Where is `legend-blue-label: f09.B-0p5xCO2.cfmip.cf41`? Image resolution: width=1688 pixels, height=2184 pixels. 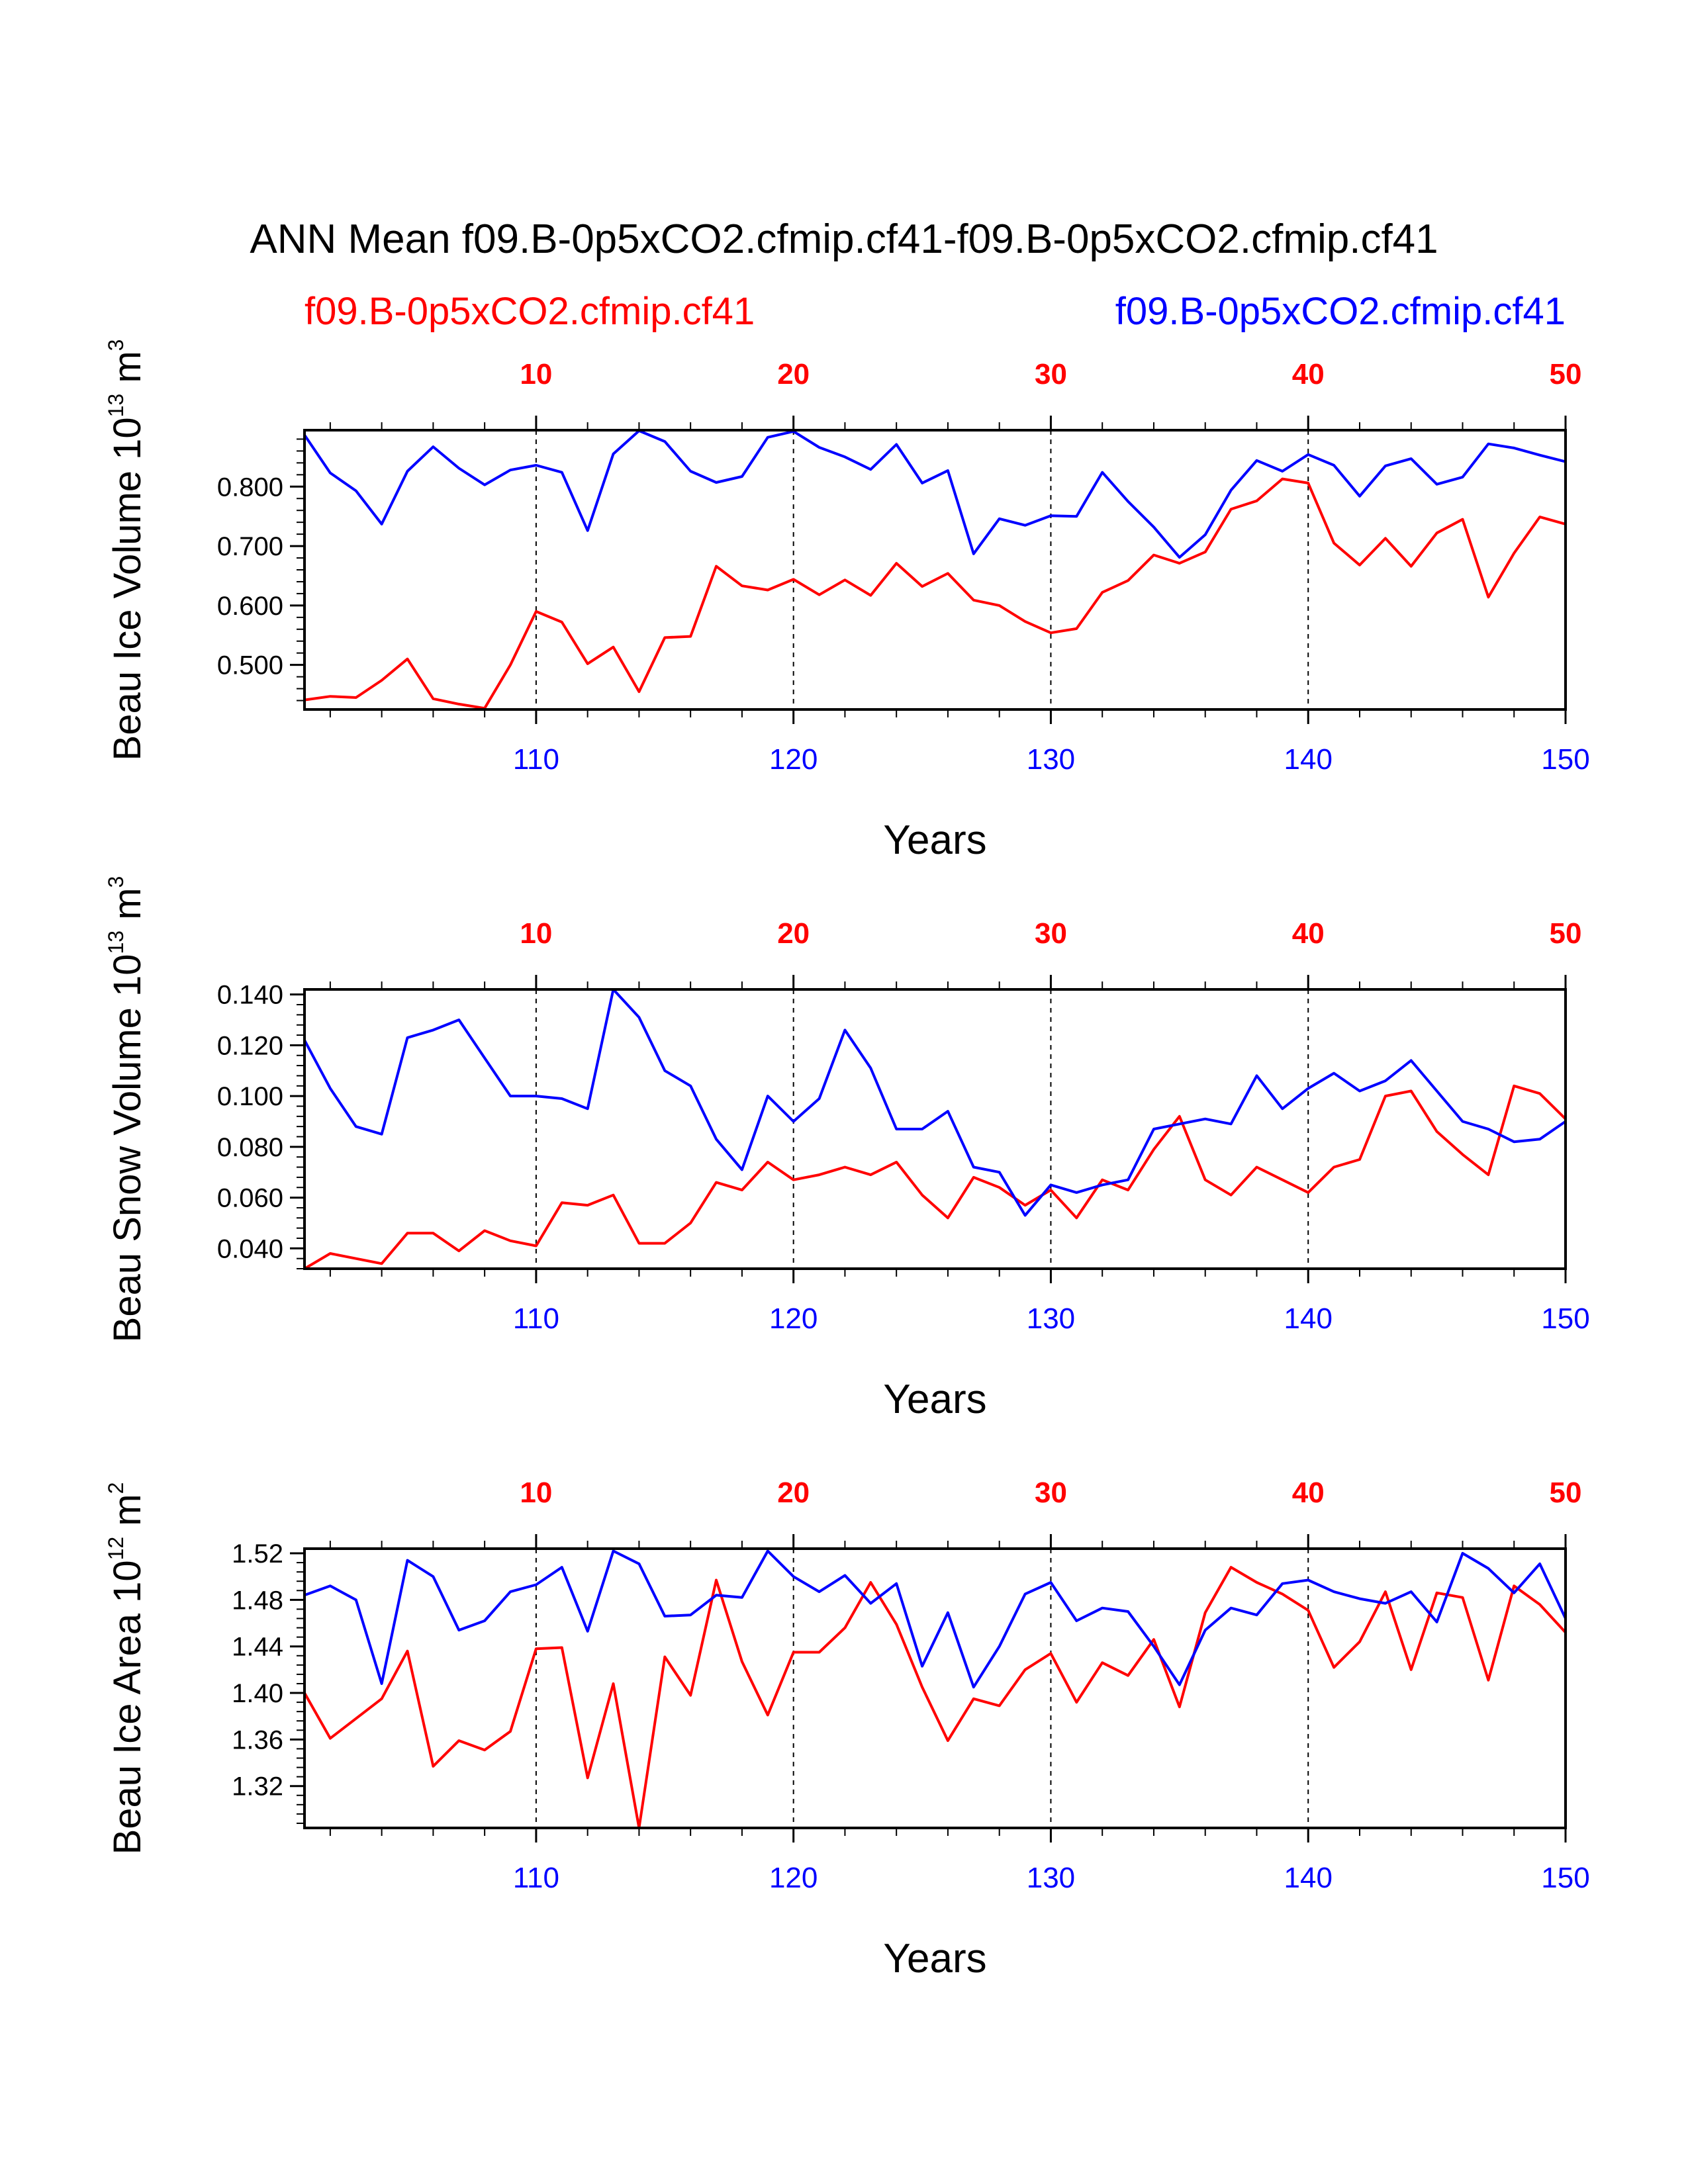
legend-blue-label: f09.B-0p5xCO2.cfmip.cf41 is located at coordinates (1340, 311).